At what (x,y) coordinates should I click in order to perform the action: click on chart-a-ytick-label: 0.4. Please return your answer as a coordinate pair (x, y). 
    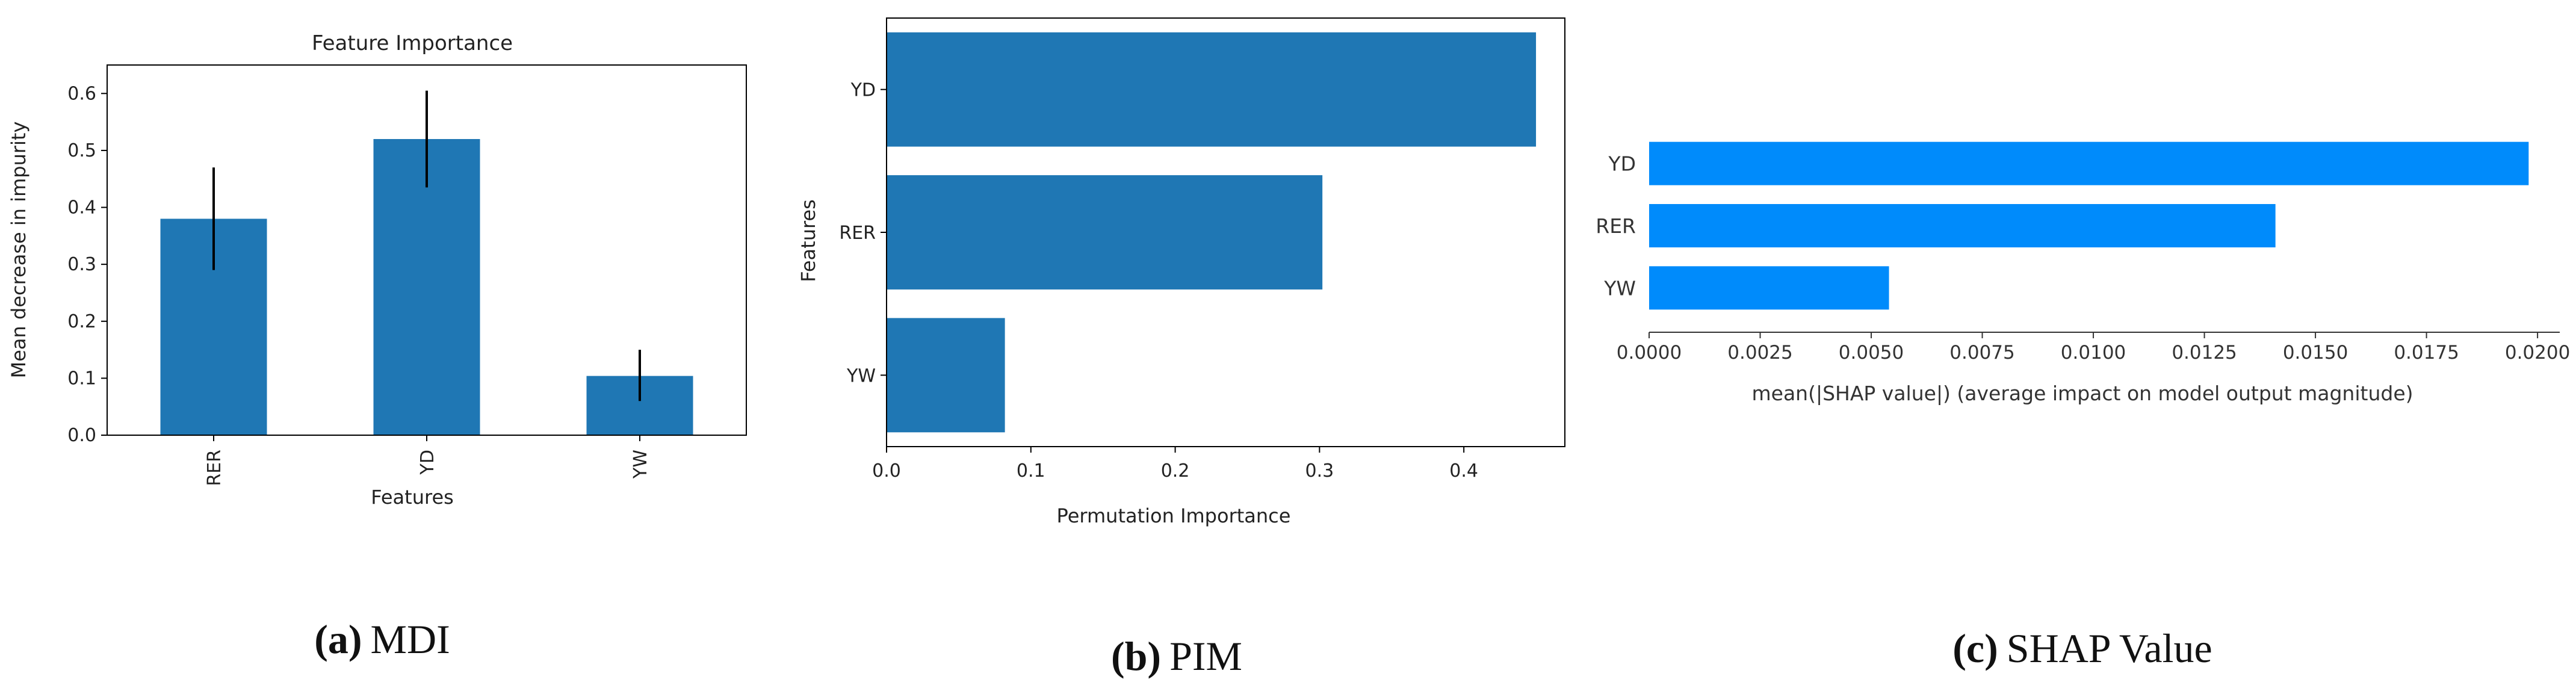
    Looking at the image, I should click on (82, 207).